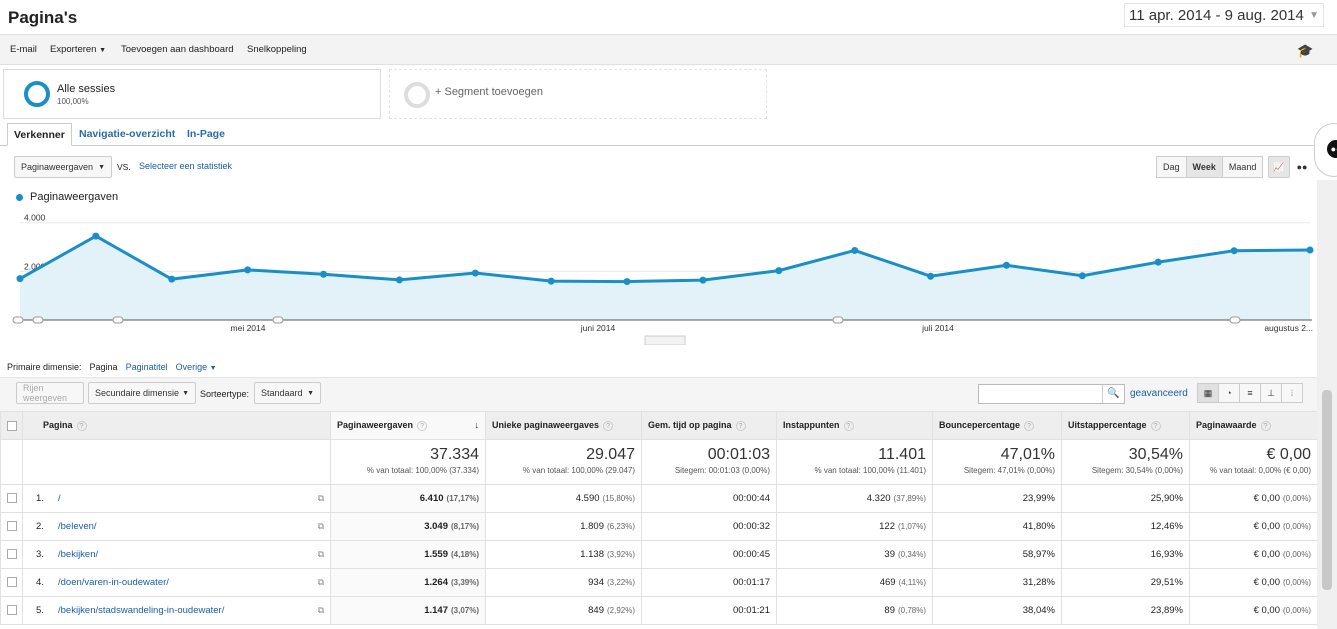 Image resolution: width=1337 pixels, height=629 pixels. Describe the element at coordinates (1038, 554) in the screenshot. I see `bounce-rate-cell-value: 58,97%` at that location.